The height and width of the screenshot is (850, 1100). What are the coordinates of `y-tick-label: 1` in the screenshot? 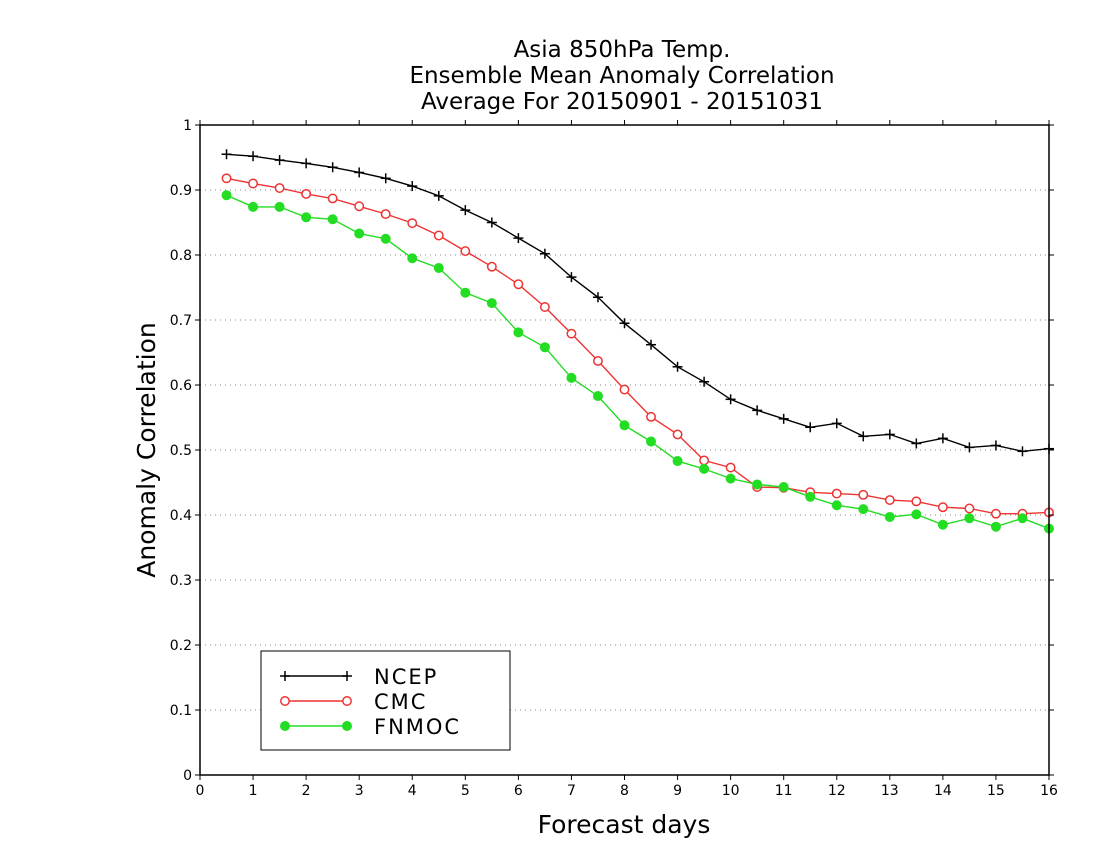 It's located at (187, 126).